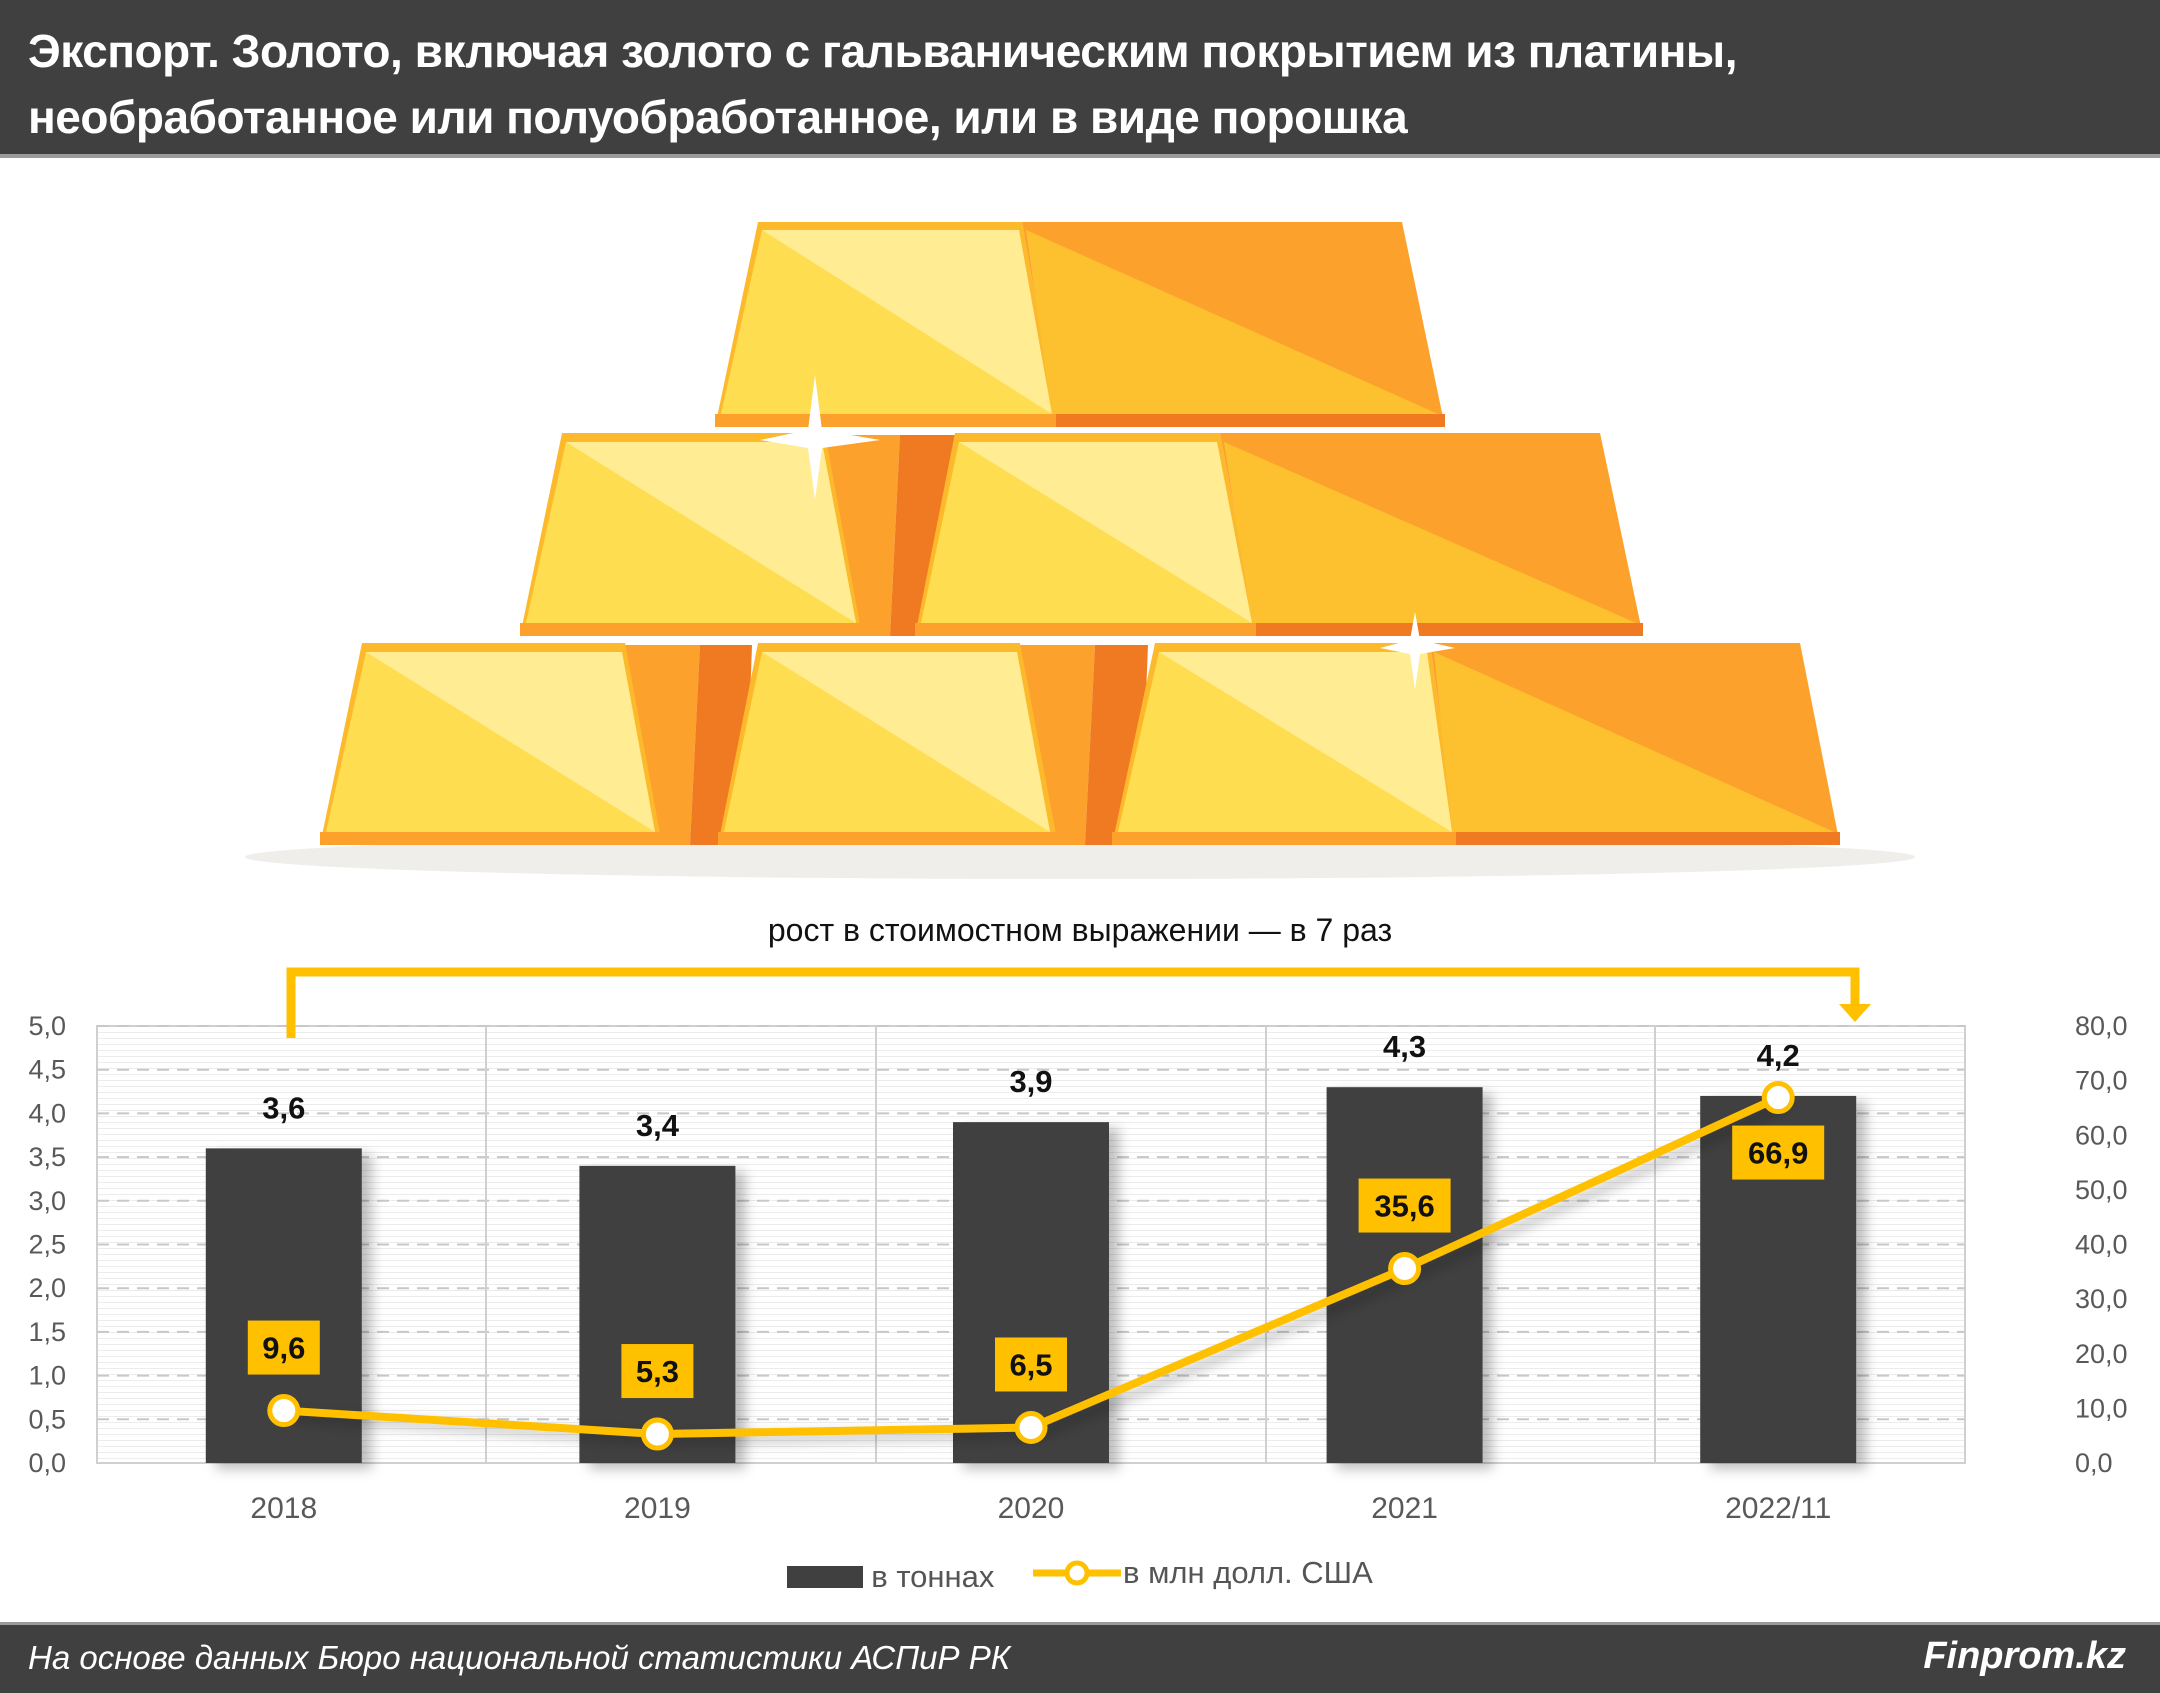  What do you see at coordinates (2101, 1135) in the screenshot?
I see `right-axis-tick: 60,0` at bounding box center [2101, 1135].